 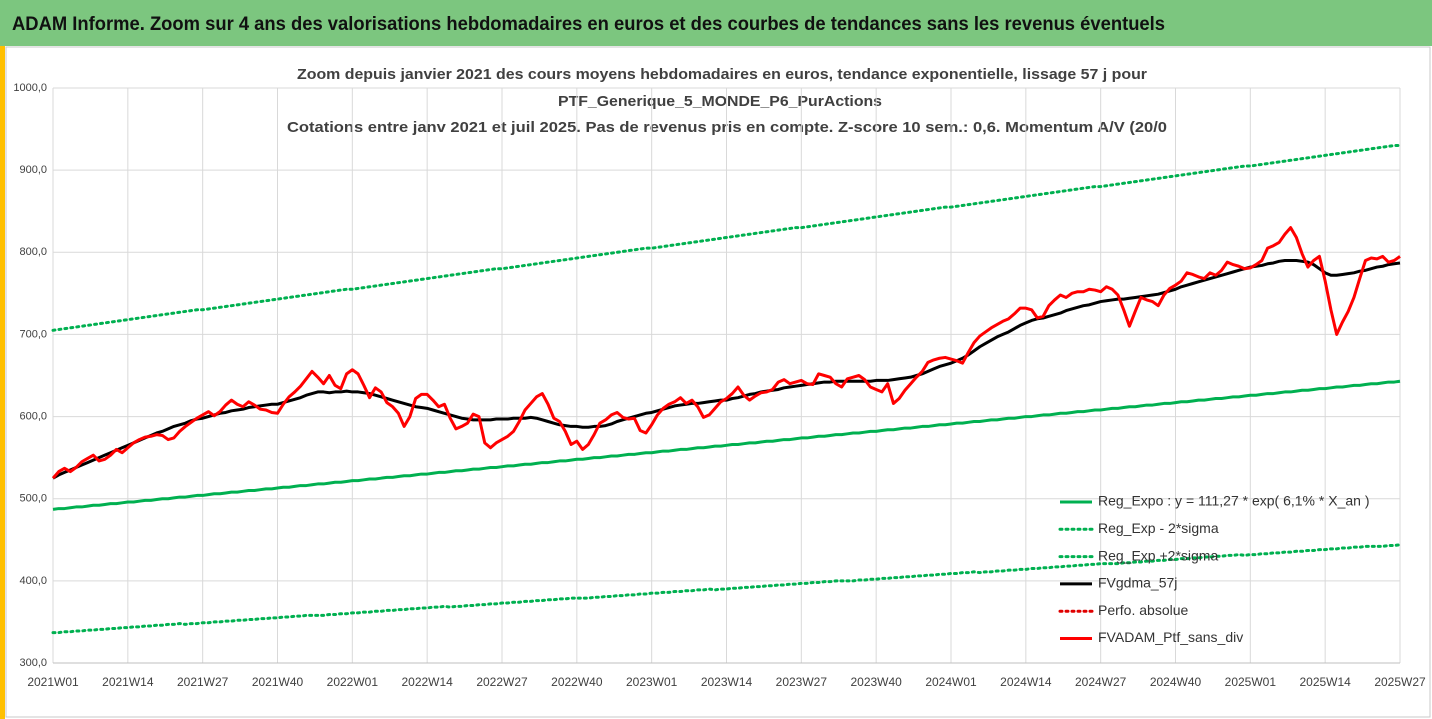 I want to click on header-bar, so click(x=716, y=23).